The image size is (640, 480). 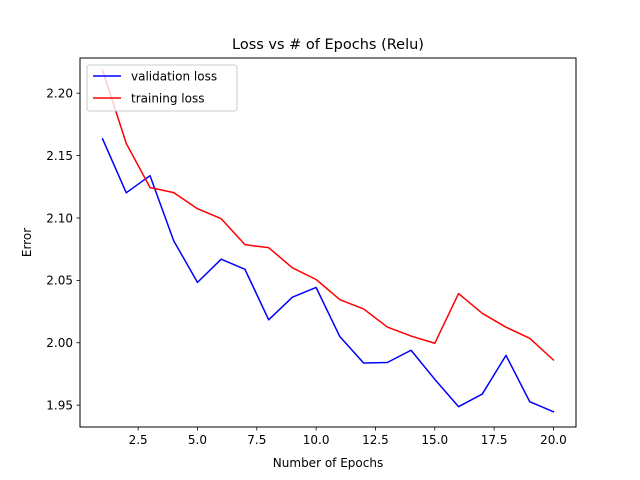 I want to click on y-tick-label: 1.95, so click(x=59, y=405).